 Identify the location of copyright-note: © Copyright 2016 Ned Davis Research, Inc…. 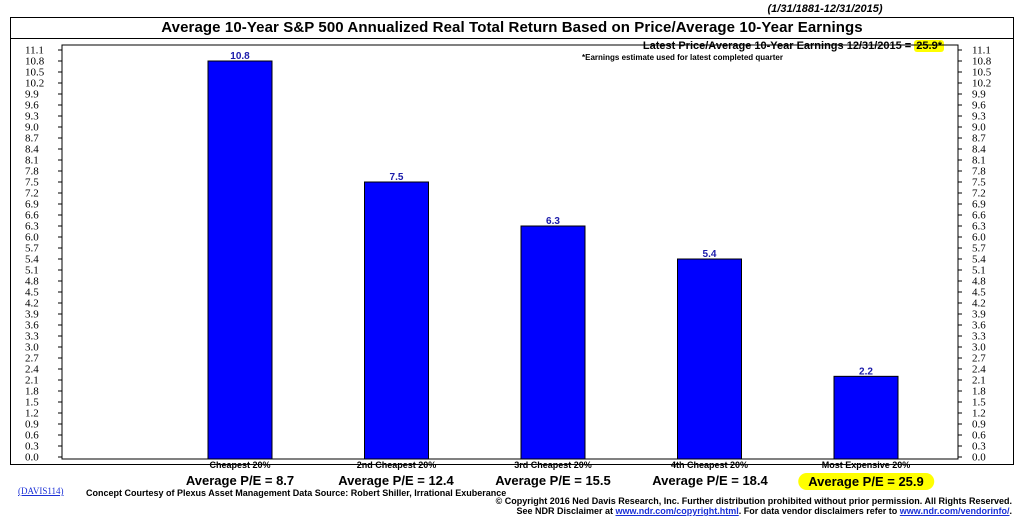
(753, 501).